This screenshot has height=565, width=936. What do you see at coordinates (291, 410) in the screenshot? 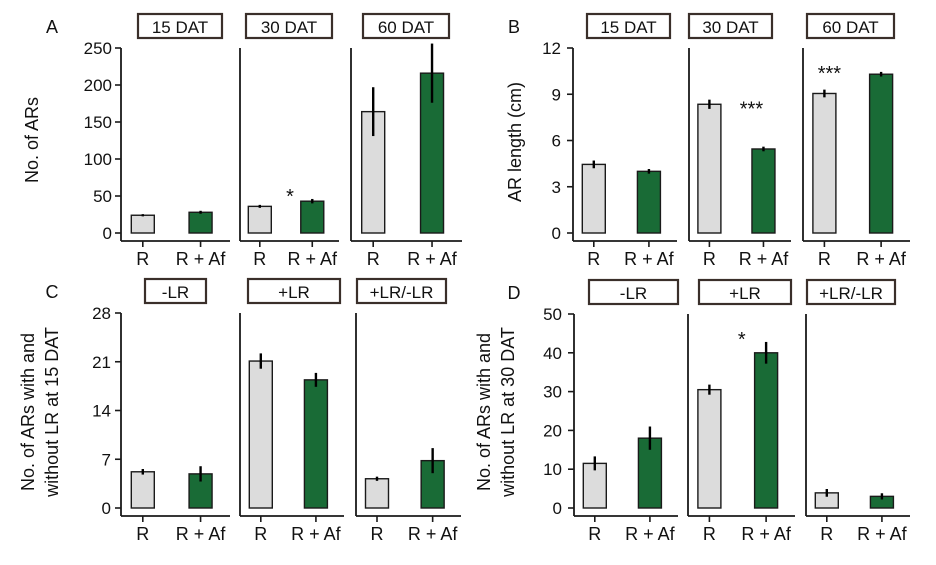
I see `group-1: +LR R R + Af` at bounding box center [291, 410].